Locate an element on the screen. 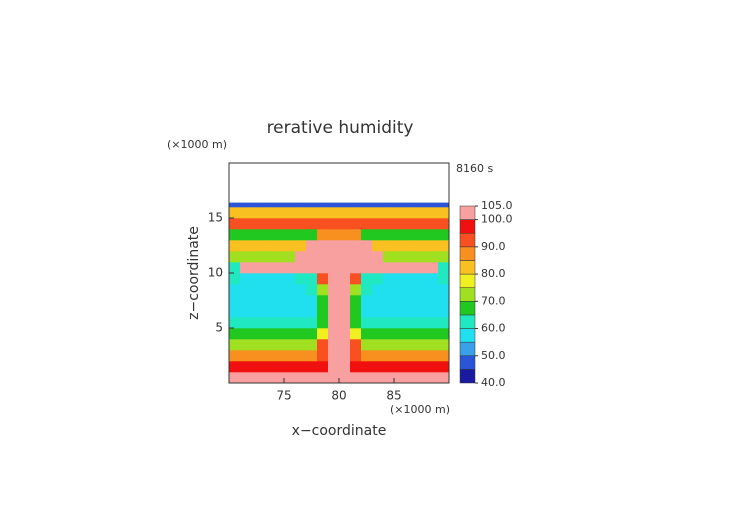 The width and height of the screenshot is (752, 532). x-tick-label: 80 is located at coordinates (338, 396).